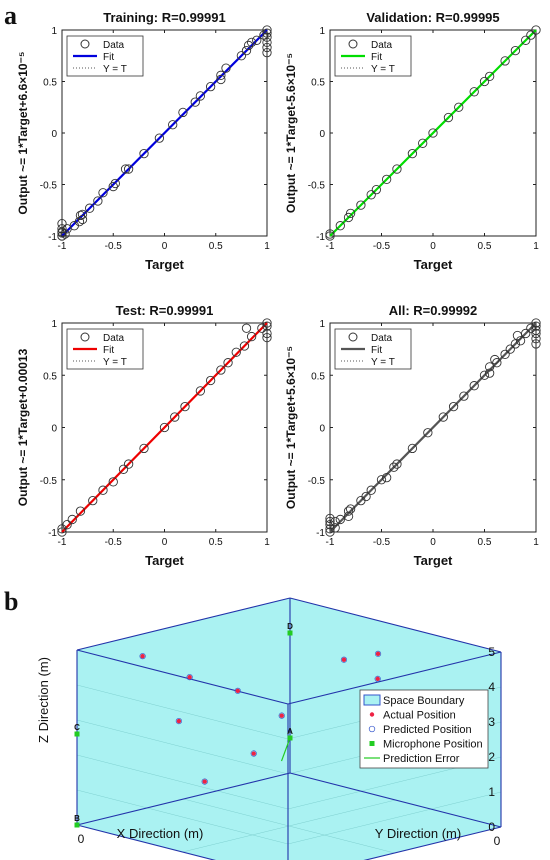 The image size is (550, 860). What do you see at coordinates (11, 601) in the screenshot?
I see `panel-label-b: b` at bounding box center [11, 601].